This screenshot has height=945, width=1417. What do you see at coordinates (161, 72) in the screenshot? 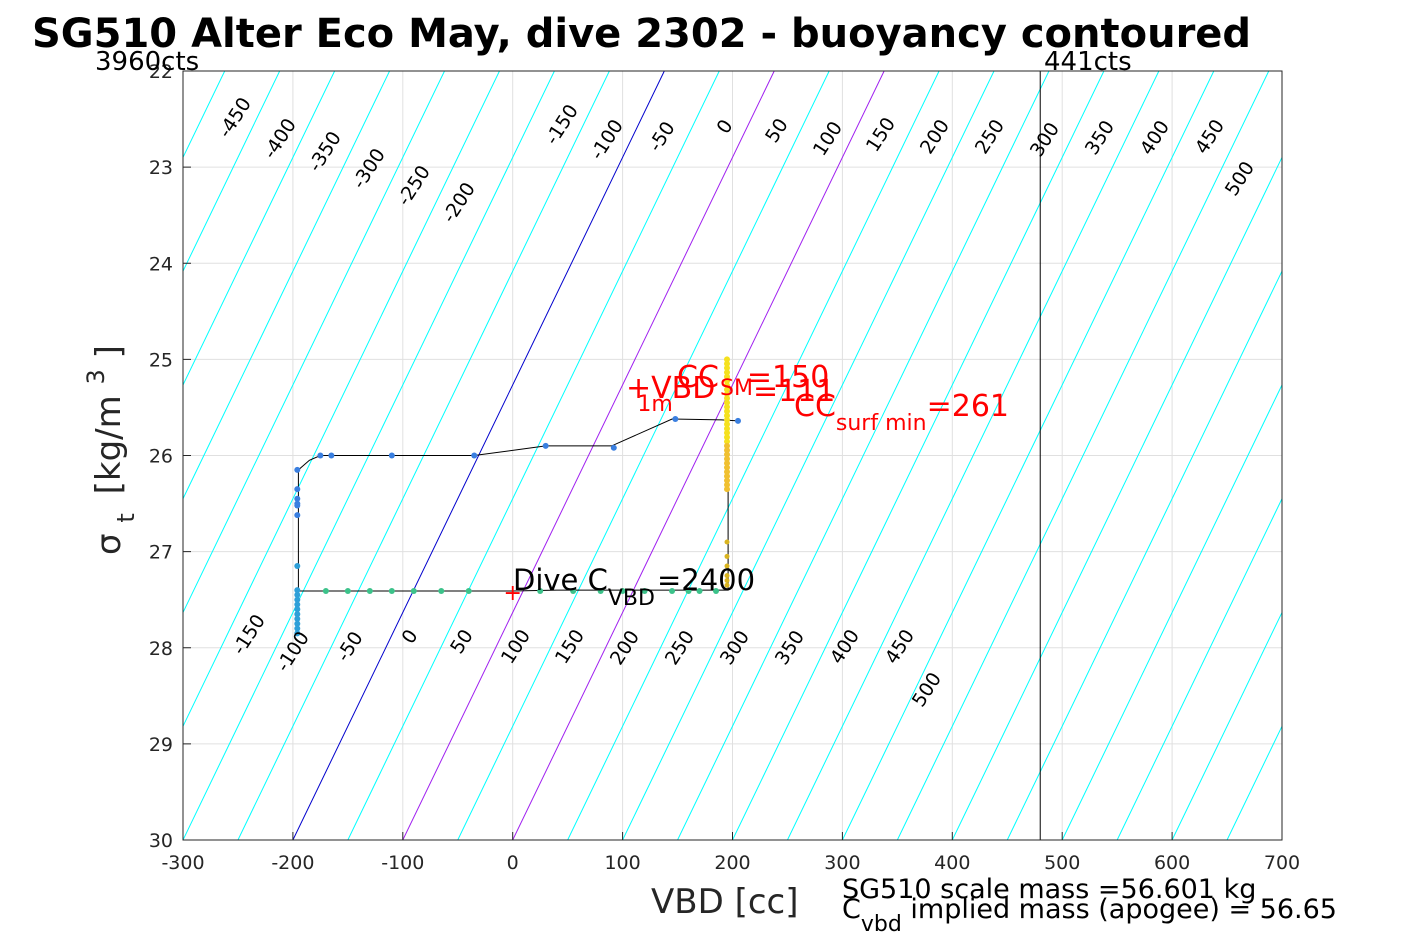
I see `y-tick-label: 22` at bounding box center [161, 72].